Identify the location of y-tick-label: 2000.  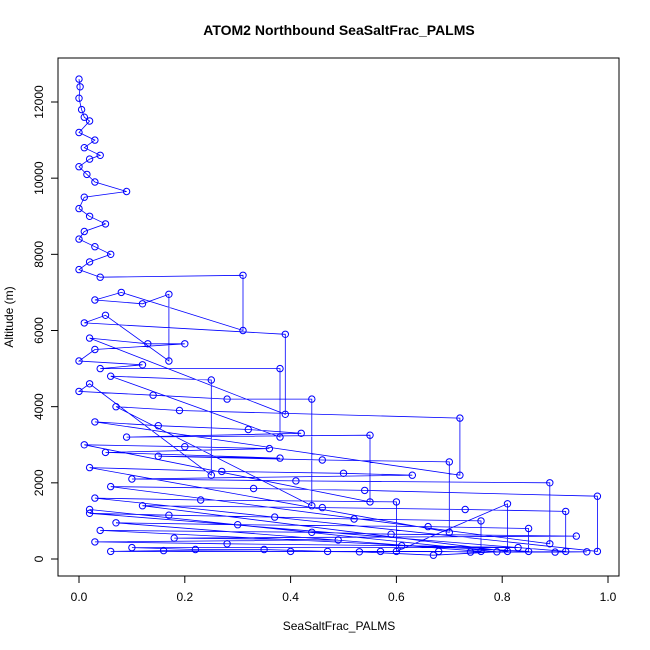
(39, 482).